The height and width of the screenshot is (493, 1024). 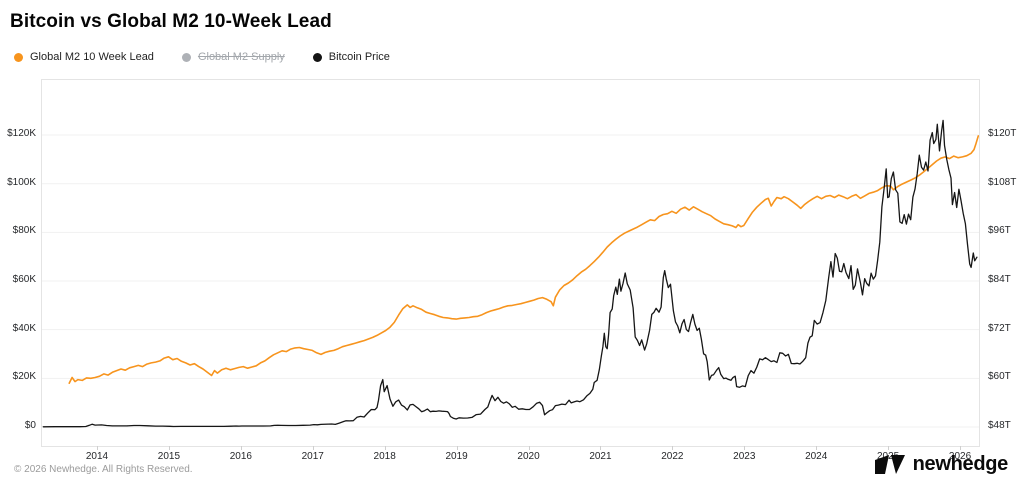 I want to click on x-axis-label: 2019, so click(x=456, y=456).